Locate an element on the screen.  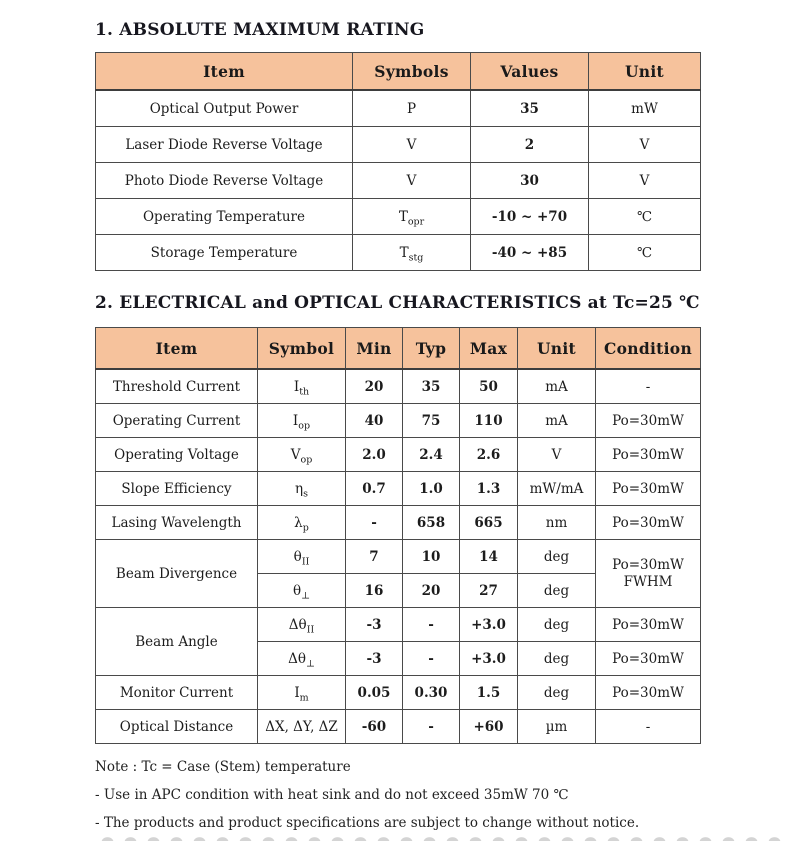
table-row: Laser Diode Reverse Voltage V 2 V is located at coordinates (398, 144).